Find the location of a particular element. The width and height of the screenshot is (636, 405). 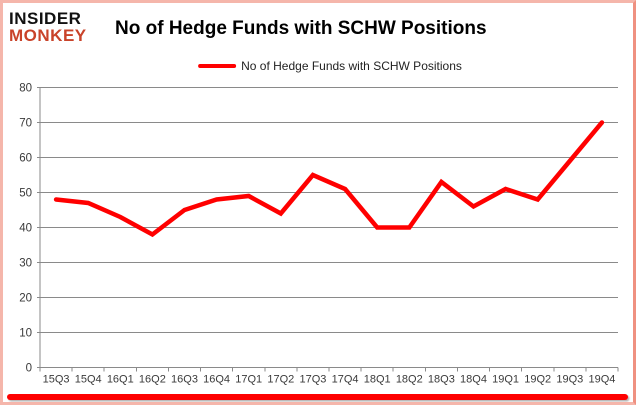

x-tick-label: 18Q1 is located at coordinates (377, 380).